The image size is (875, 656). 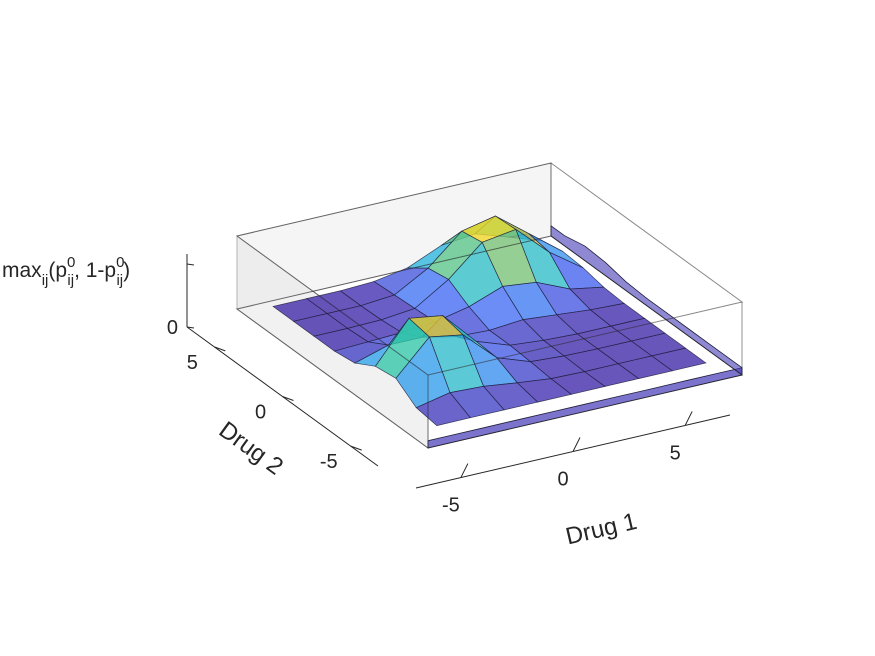 I want to click on y-tick-label: -5, so click(x=329, y=462).